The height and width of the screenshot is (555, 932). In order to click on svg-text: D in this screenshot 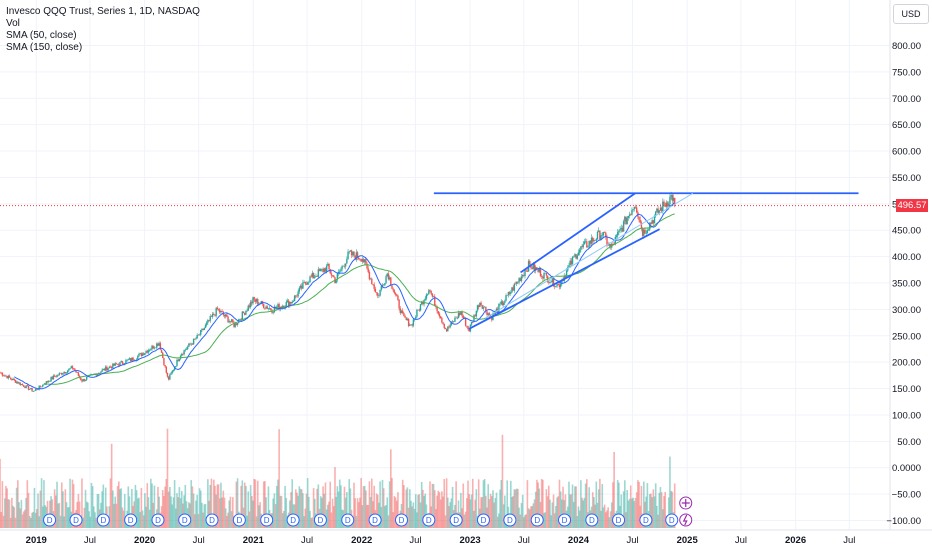, I will do `click(321, 520)`.